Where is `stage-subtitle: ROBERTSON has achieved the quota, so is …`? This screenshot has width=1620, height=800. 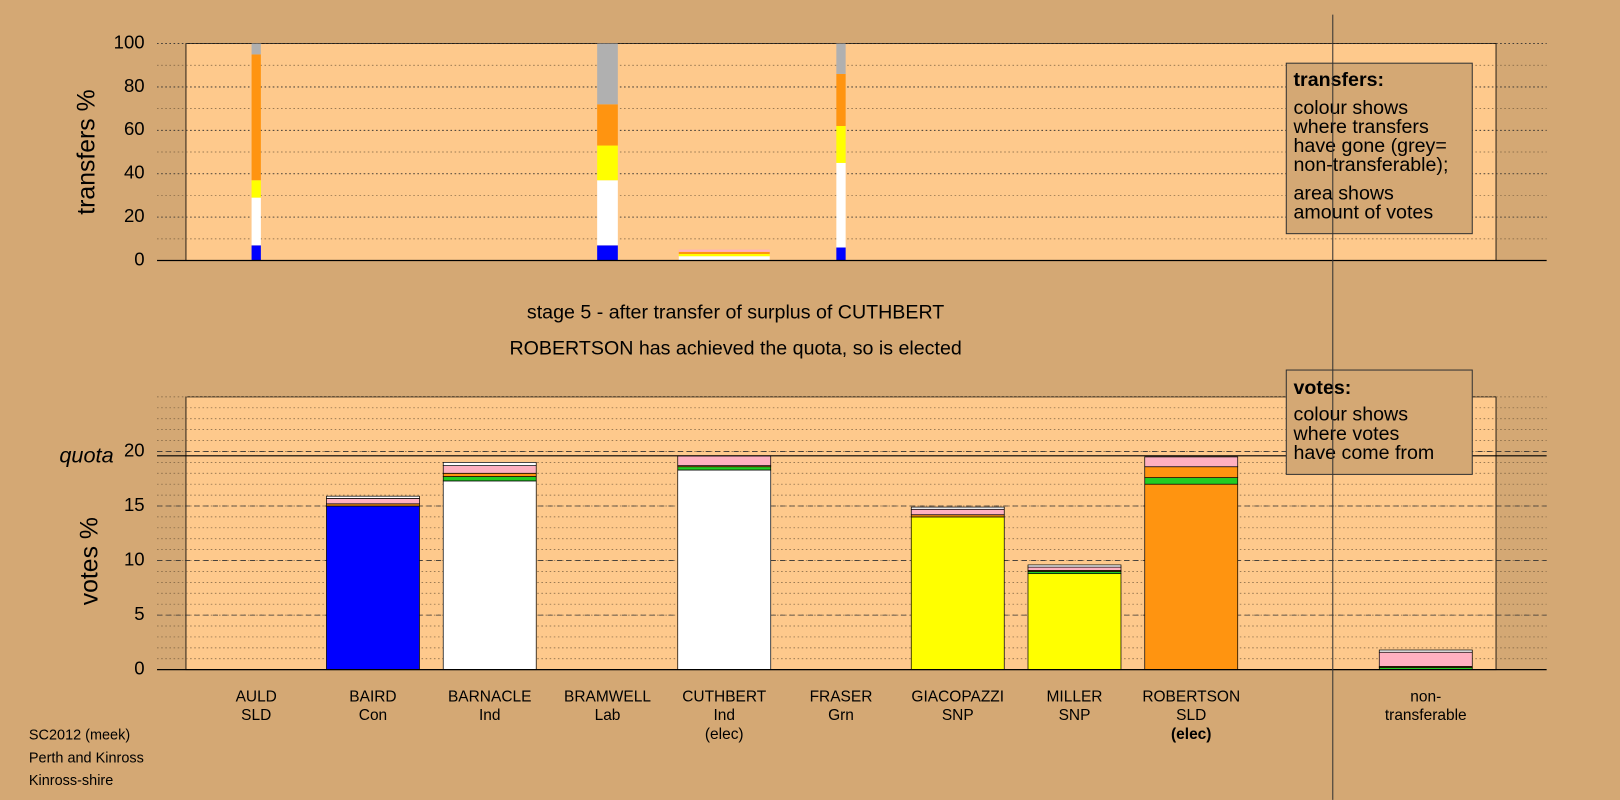 stage-subtitle: ROBERTSON has achieved the quota, so is … is located at coordinates (735, 349).